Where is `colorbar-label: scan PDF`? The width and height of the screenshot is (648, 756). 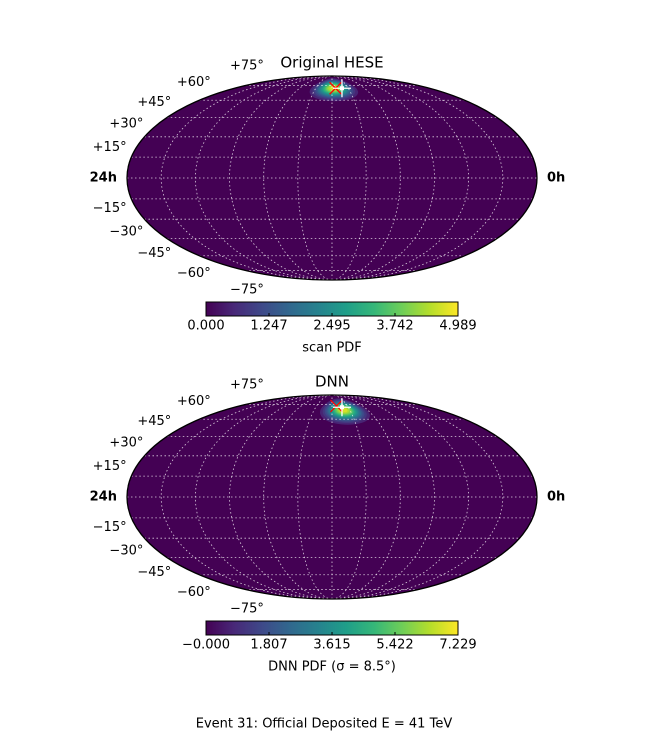 colorbar-label: scan PDF is located at coordinates (332, 348).